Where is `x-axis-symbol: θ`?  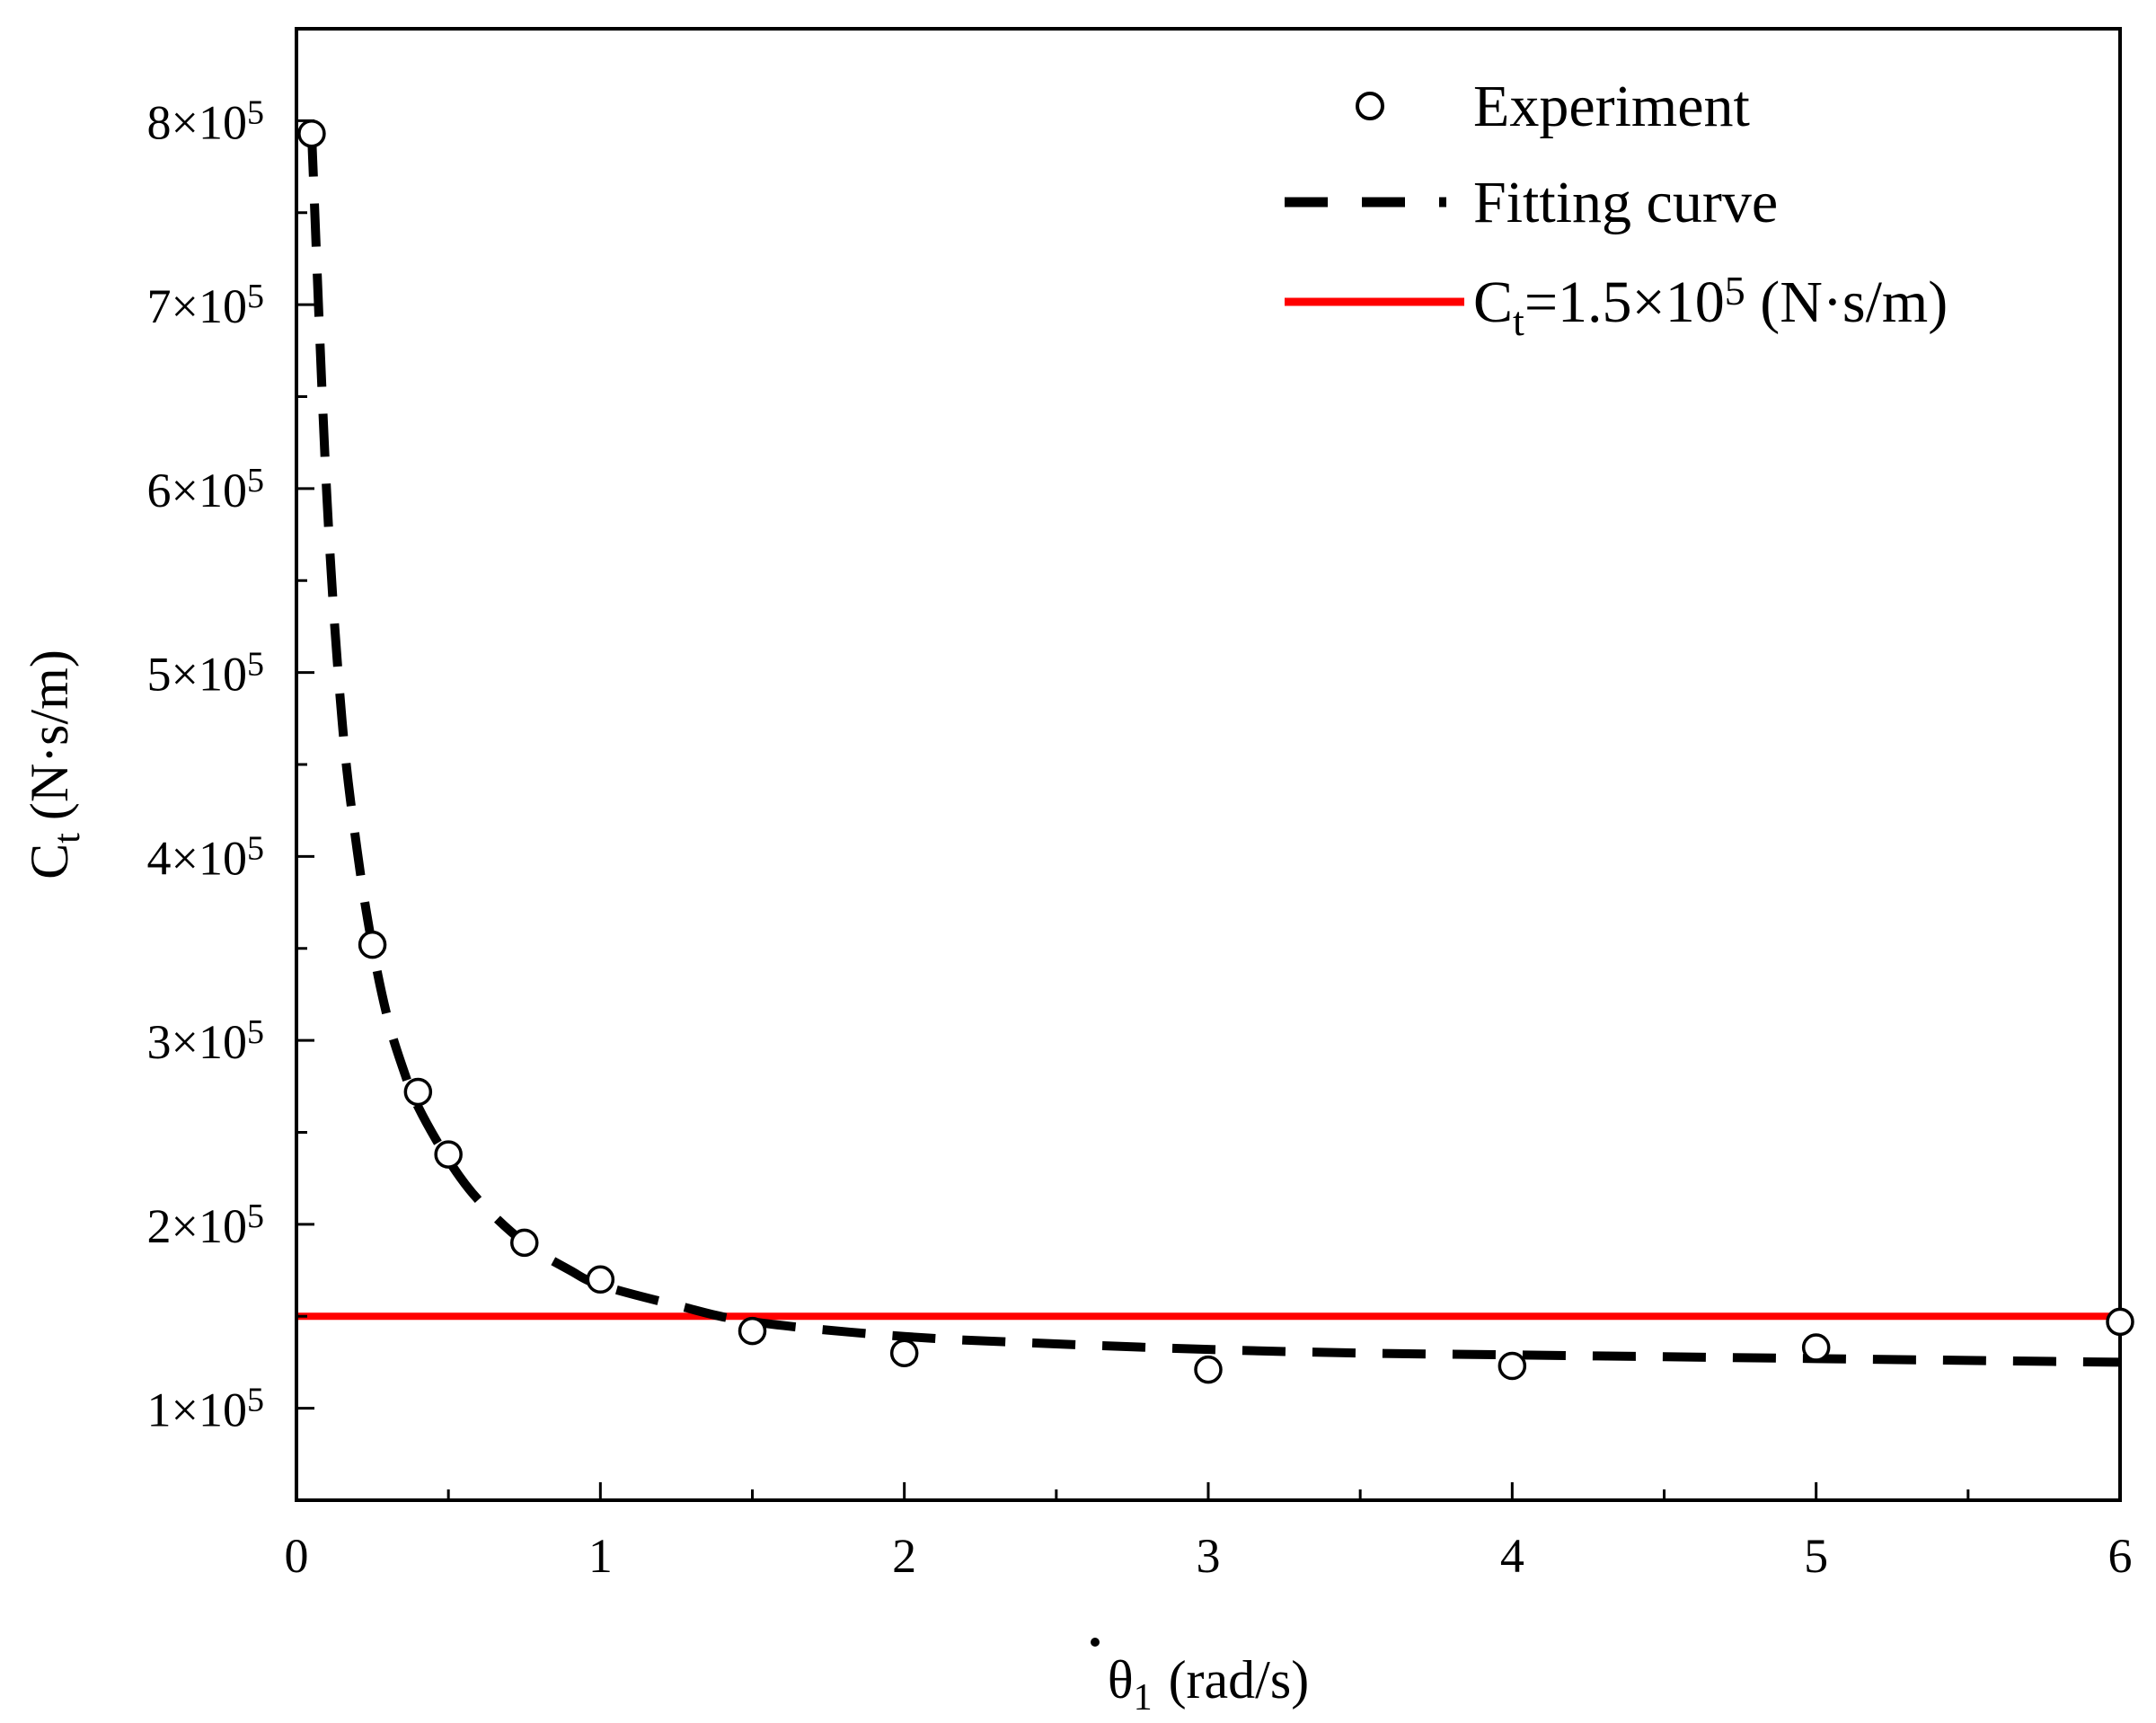 x-axis-symbol: θ is located at coordinates (1121, 1680).